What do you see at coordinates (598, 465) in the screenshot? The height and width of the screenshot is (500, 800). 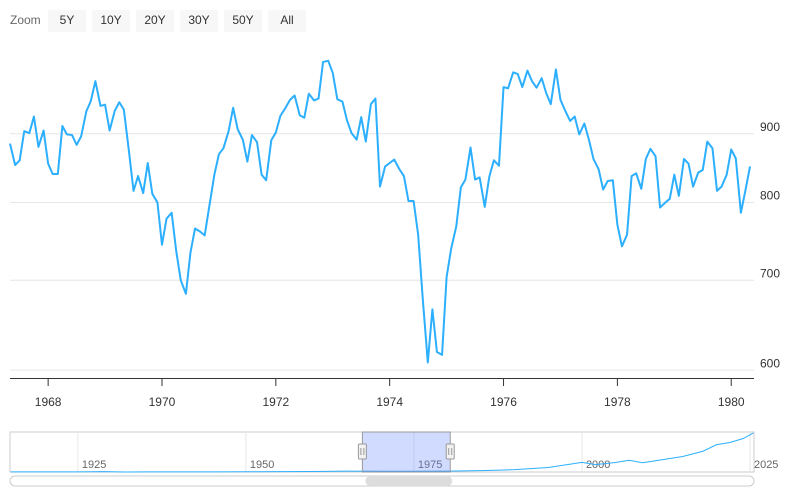 I see `navigator-tick-label: 2000` at bounding box center [598, 465].